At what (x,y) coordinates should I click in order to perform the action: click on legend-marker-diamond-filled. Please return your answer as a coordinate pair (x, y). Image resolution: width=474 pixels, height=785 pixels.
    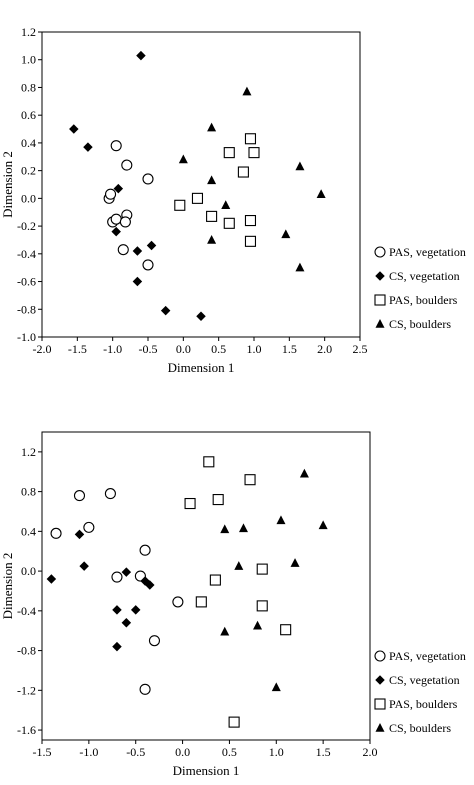
    Looking at the image, I should click on (380, 680).